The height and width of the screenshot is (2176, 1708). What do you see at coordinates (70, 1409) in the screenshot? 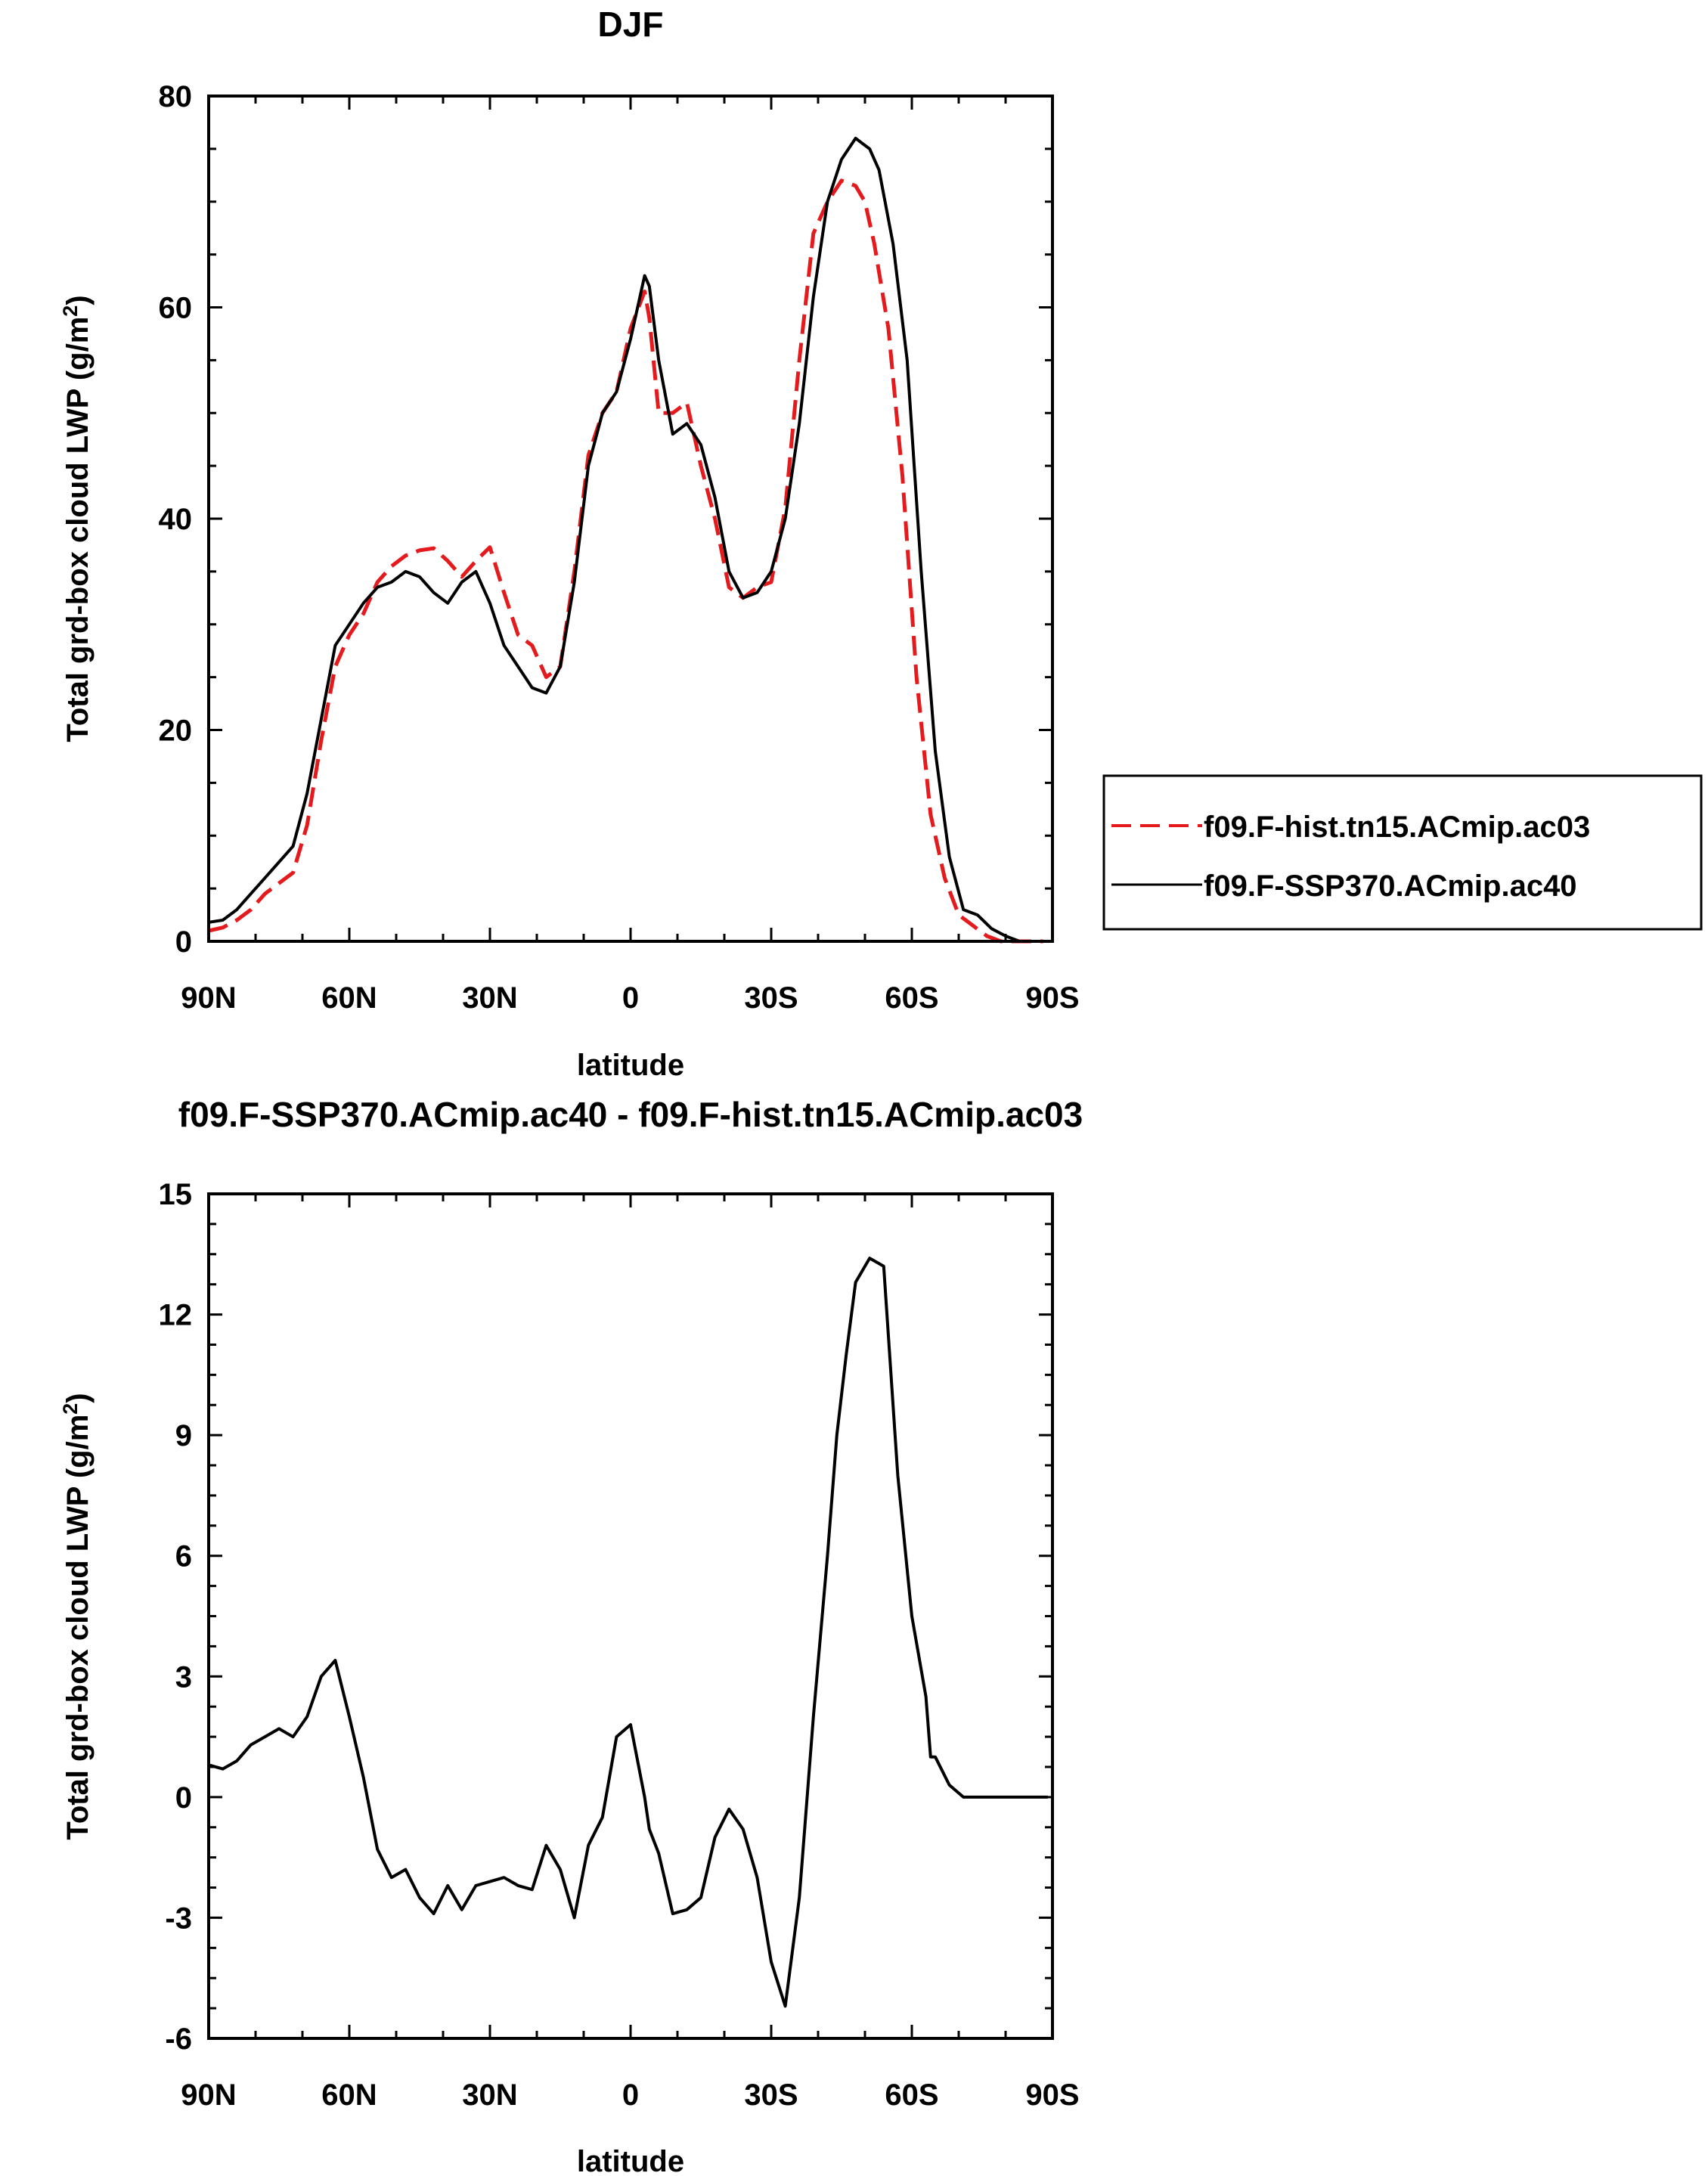
I see `bottom-chart-ylabel-sup: 2` at bounding box center [70, 1409].